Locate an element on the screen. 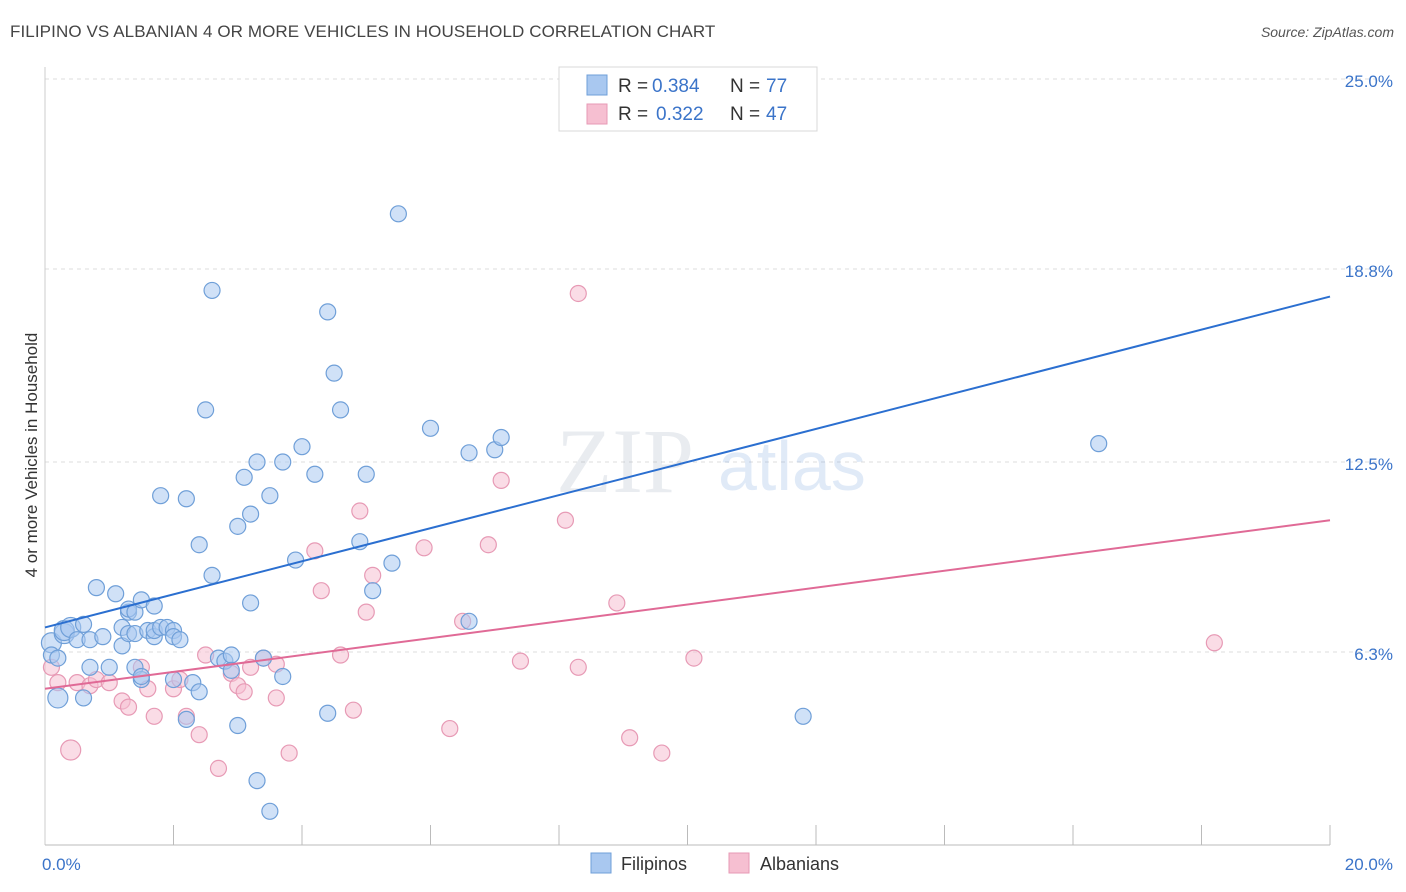 This screenshot has height=892, width=1406. legend-r-value-1: 0.384 is located at coordinates (676, 86).